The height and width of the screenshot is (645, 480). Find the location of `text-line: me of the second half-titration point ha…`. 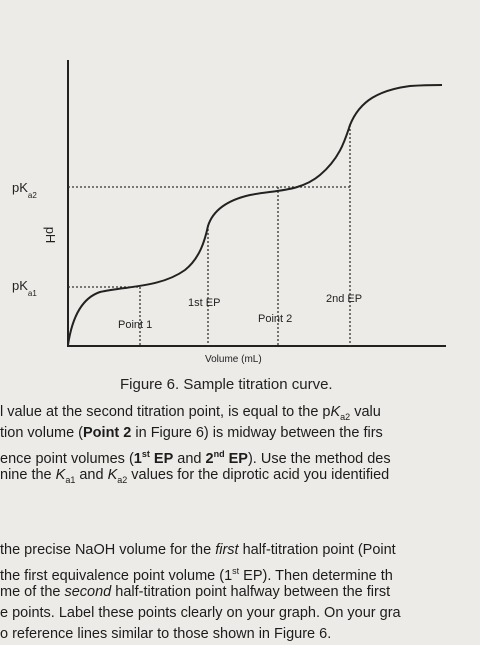

text-line: me of the second half-titration point ha… is located at coordinates (240, 592).